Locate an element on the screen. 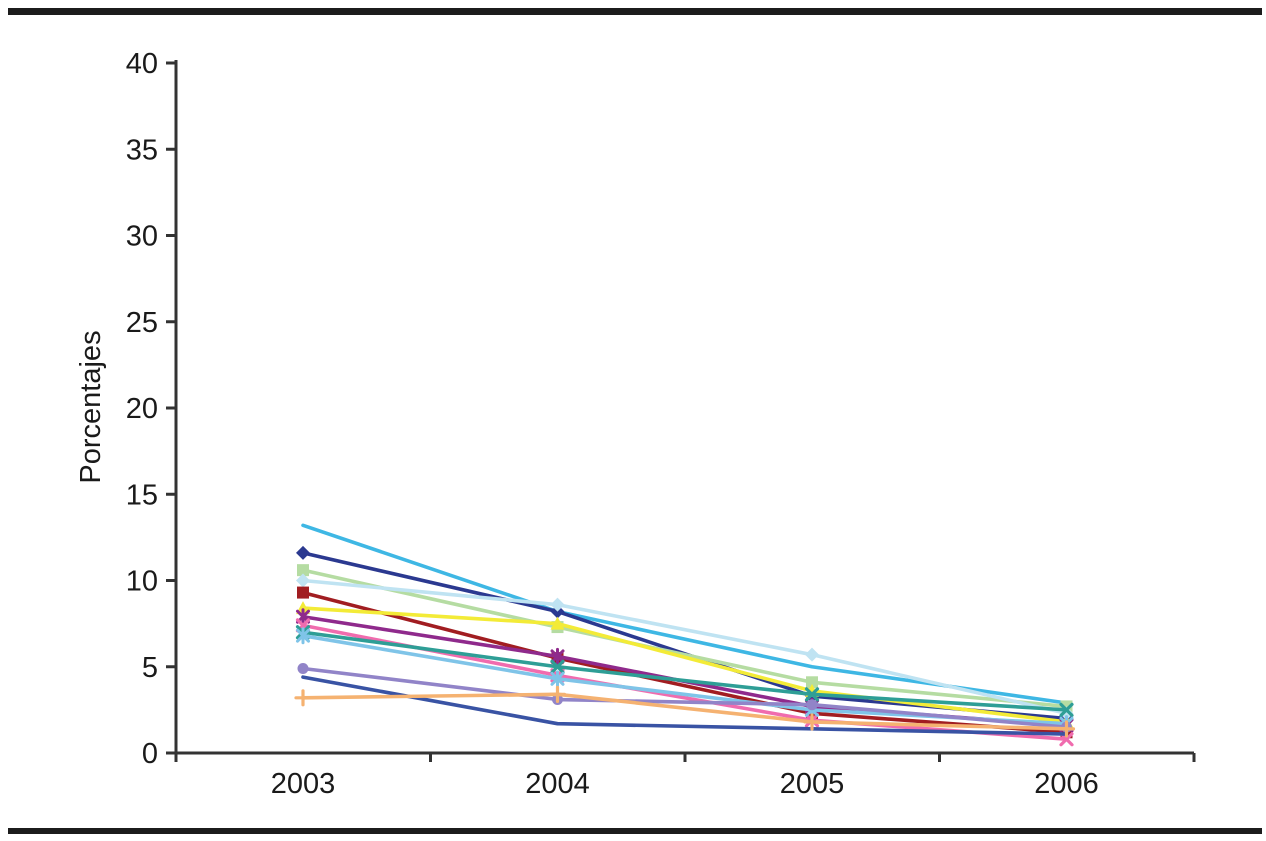 This screenshot has height=841, width=1266. x-tick-label: 2005 is located at coordinates (812, 784).